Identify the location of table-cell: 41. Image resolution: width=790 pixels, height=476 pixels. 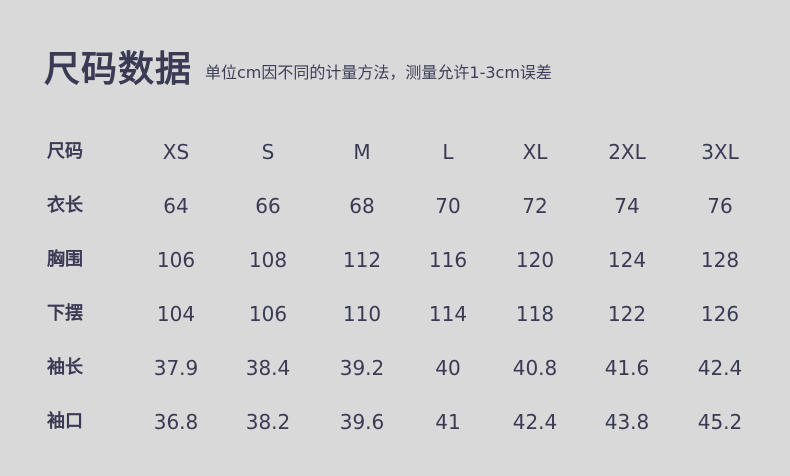
(448, 422).